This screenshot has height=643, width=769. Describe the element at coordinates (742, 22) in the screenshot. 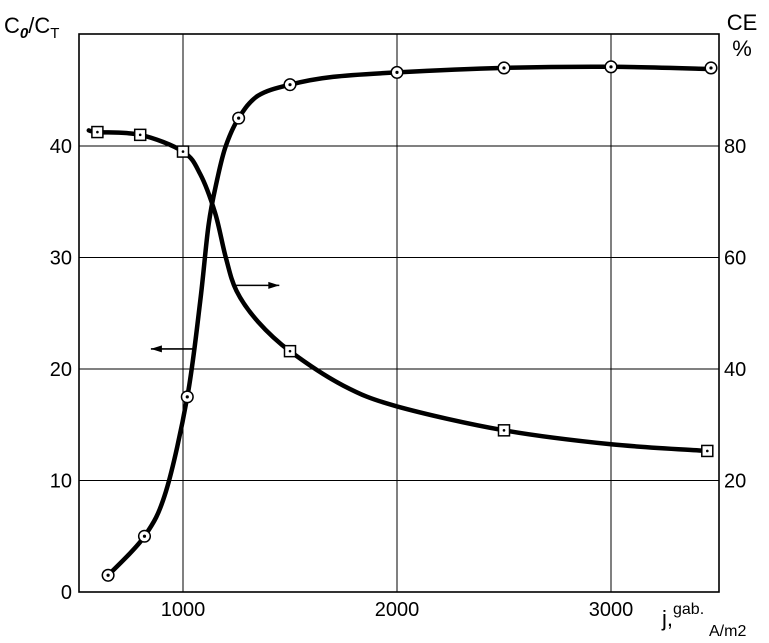

I see `right-axis-title-line1: CE` at that location.